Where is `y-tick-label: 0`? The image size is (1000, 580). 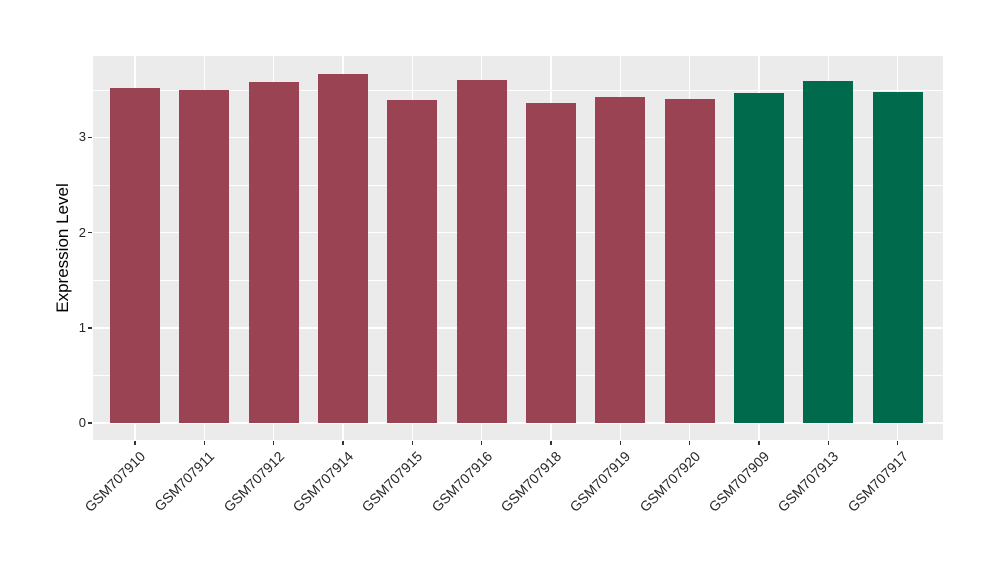 y-tick-label: 0 is located at coordinates (82, 422).